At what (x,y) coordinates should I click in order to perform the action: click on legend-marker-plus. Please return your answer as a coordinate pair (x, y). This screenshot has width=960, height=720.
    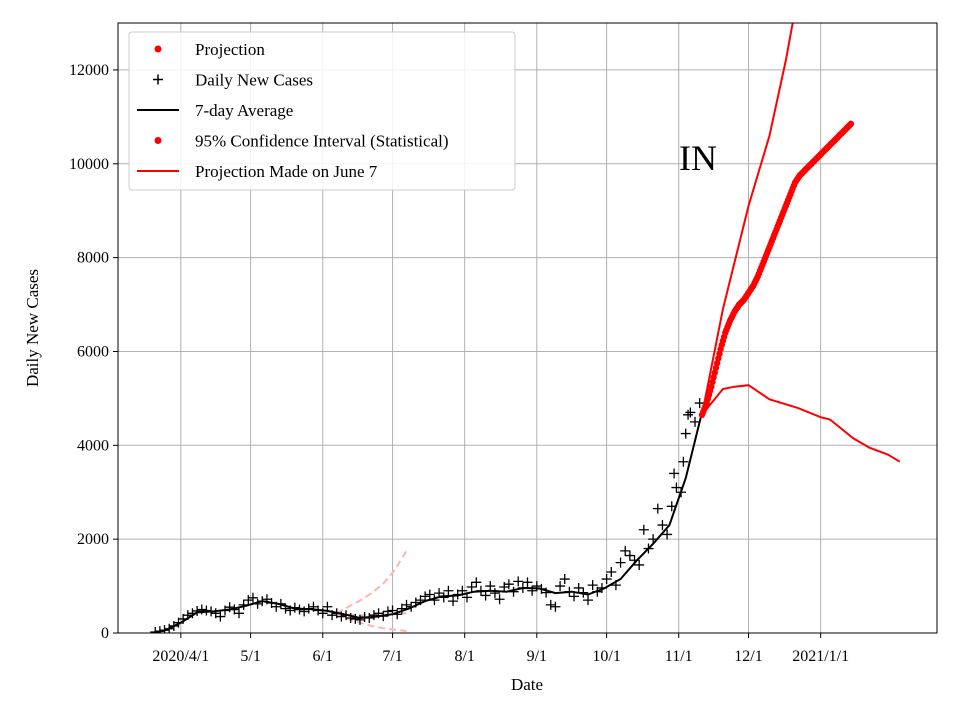
    Looking at the image, I should click on (158, 79).